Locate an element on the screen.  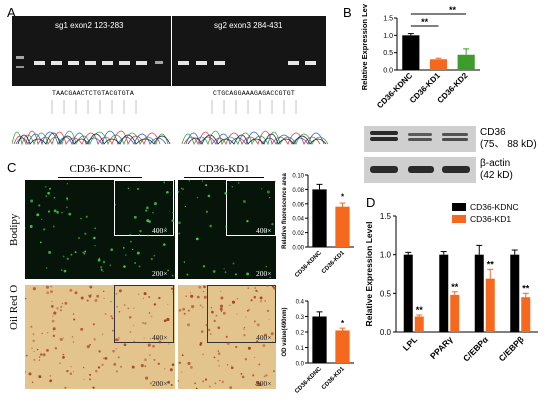
y-tick-label: 0.1 is located at coordinates (300, 349).